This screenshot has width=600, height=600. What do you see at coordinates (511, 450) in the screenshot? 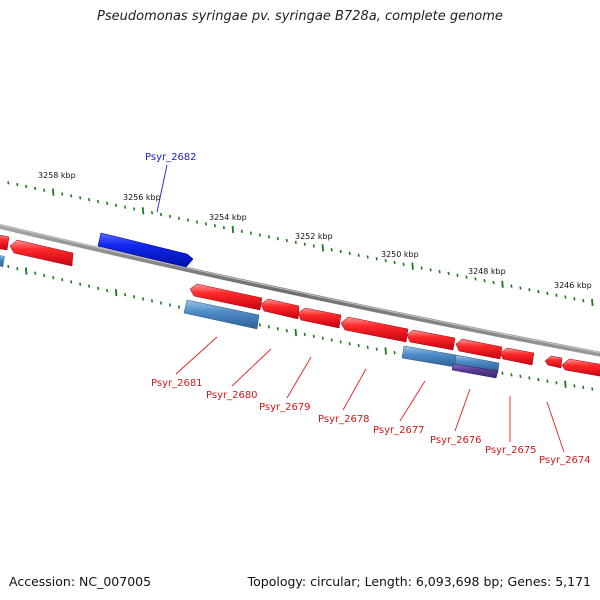
I see `gene-label-psyr-2675: Psyr_2675` at bounding box center [511, 450].